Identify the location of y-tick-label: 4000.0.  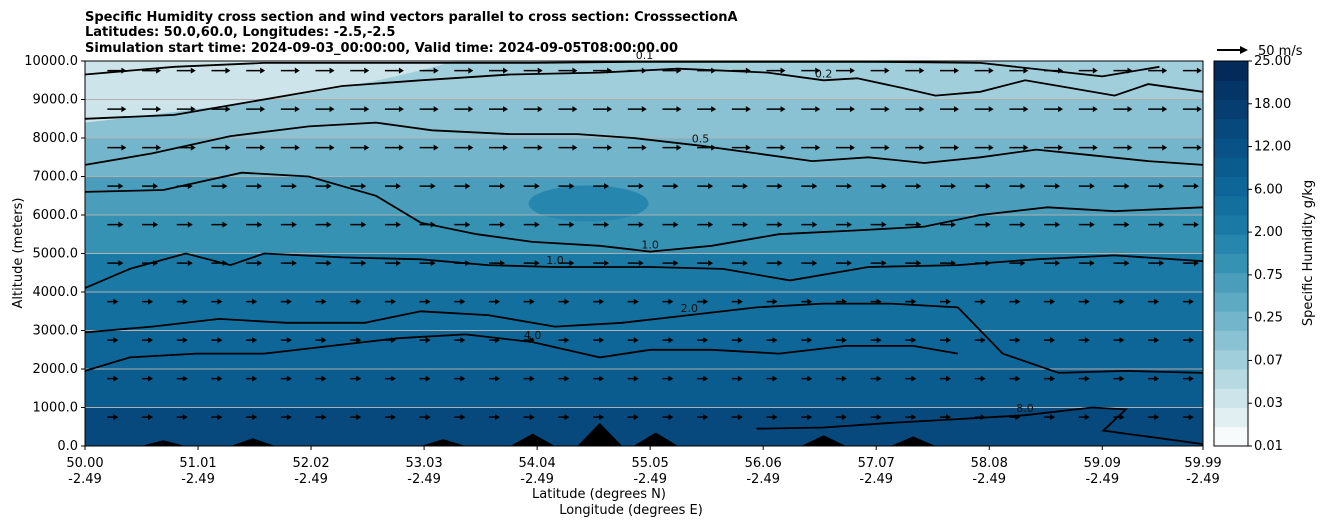
(56, 292).